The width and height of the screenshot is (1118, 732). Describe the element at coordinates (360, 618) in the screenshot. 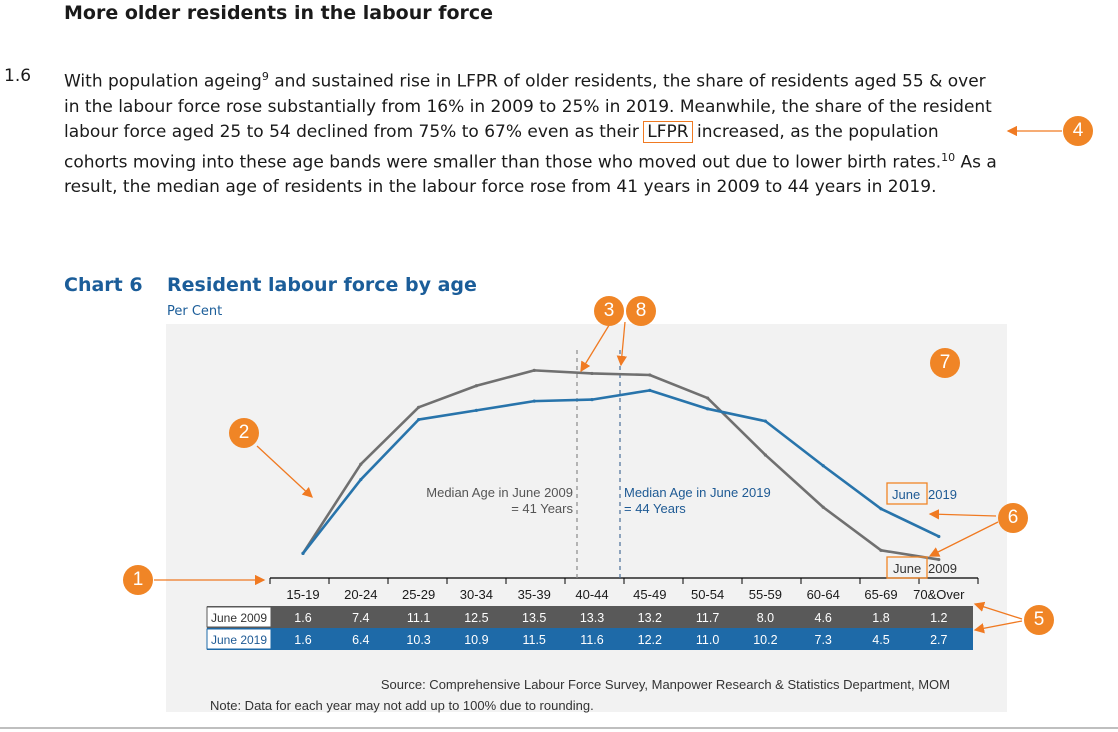

I see `table-cell: 7.4` at that location.